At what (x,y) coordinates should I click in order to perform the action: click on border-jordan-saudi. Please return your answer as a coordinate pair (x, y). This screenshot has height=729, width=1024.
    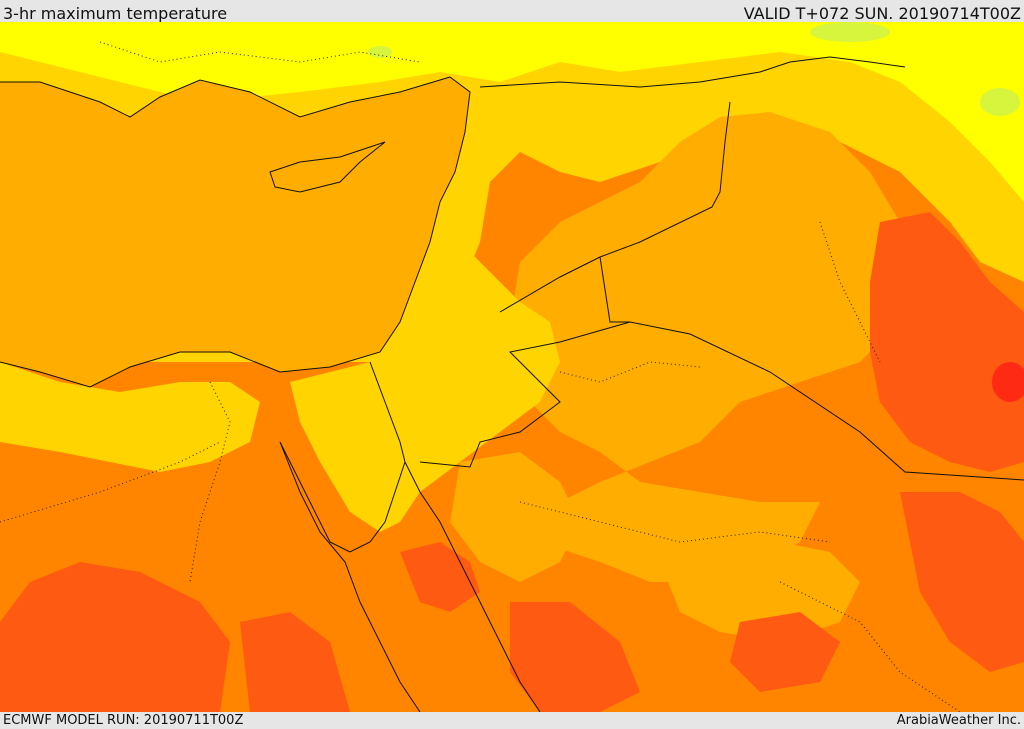
    Looking at the image, I should click on (525, 394).